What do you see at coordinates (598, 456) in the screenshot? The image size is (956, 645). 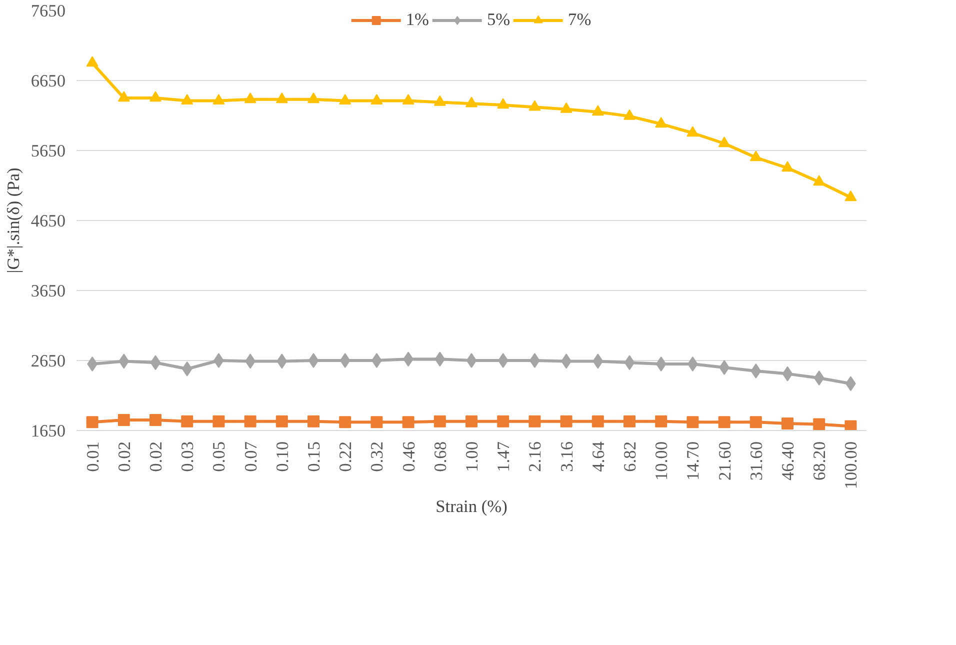 I see `x-tick-label: 4.64` at bounding box center [598, 456].